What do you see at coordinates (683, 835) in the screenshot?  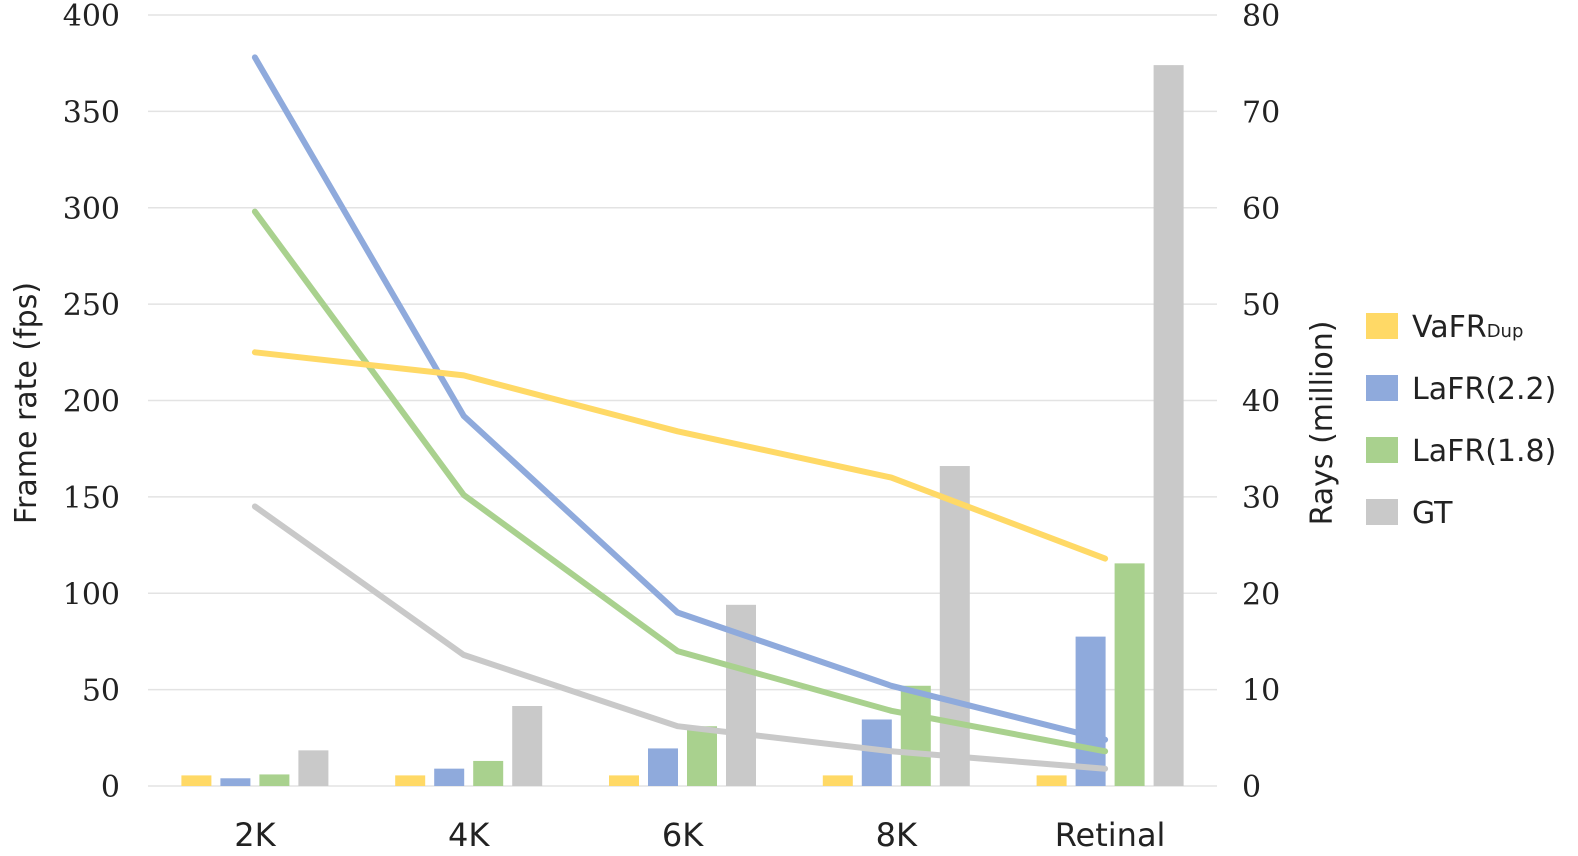 I see `category-label: 6K` at bounding box center [683, 835].